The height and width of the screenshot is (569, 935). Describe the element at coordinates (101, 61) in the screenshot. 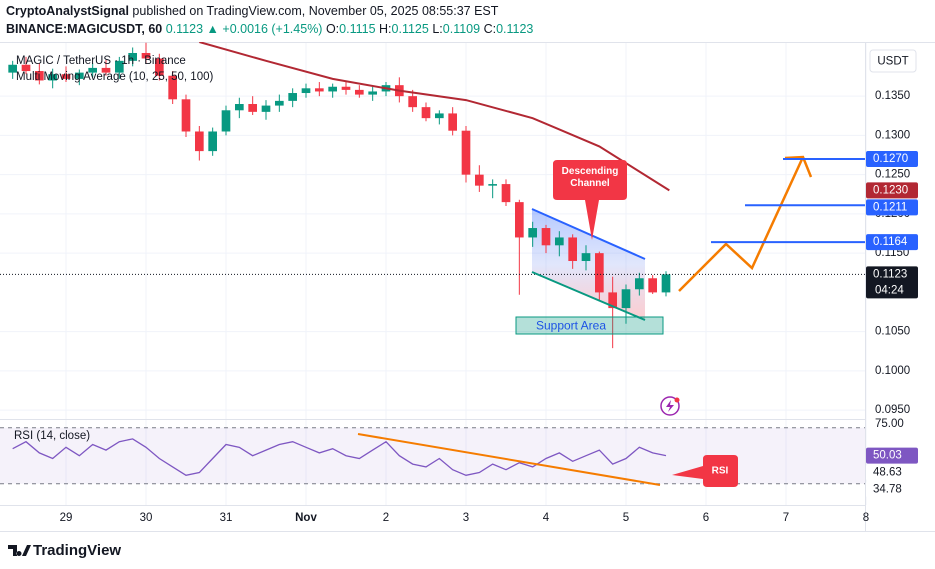

I see `main-legend: MAGIC / TetherUS · 1h · Binance` at that location.